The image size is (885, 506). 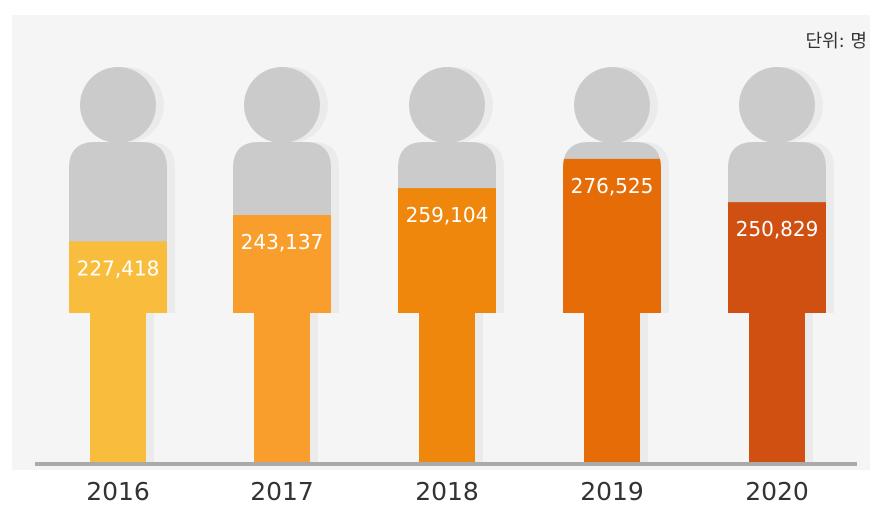 I want to click on bar-2018, so click(x=447, y=326).